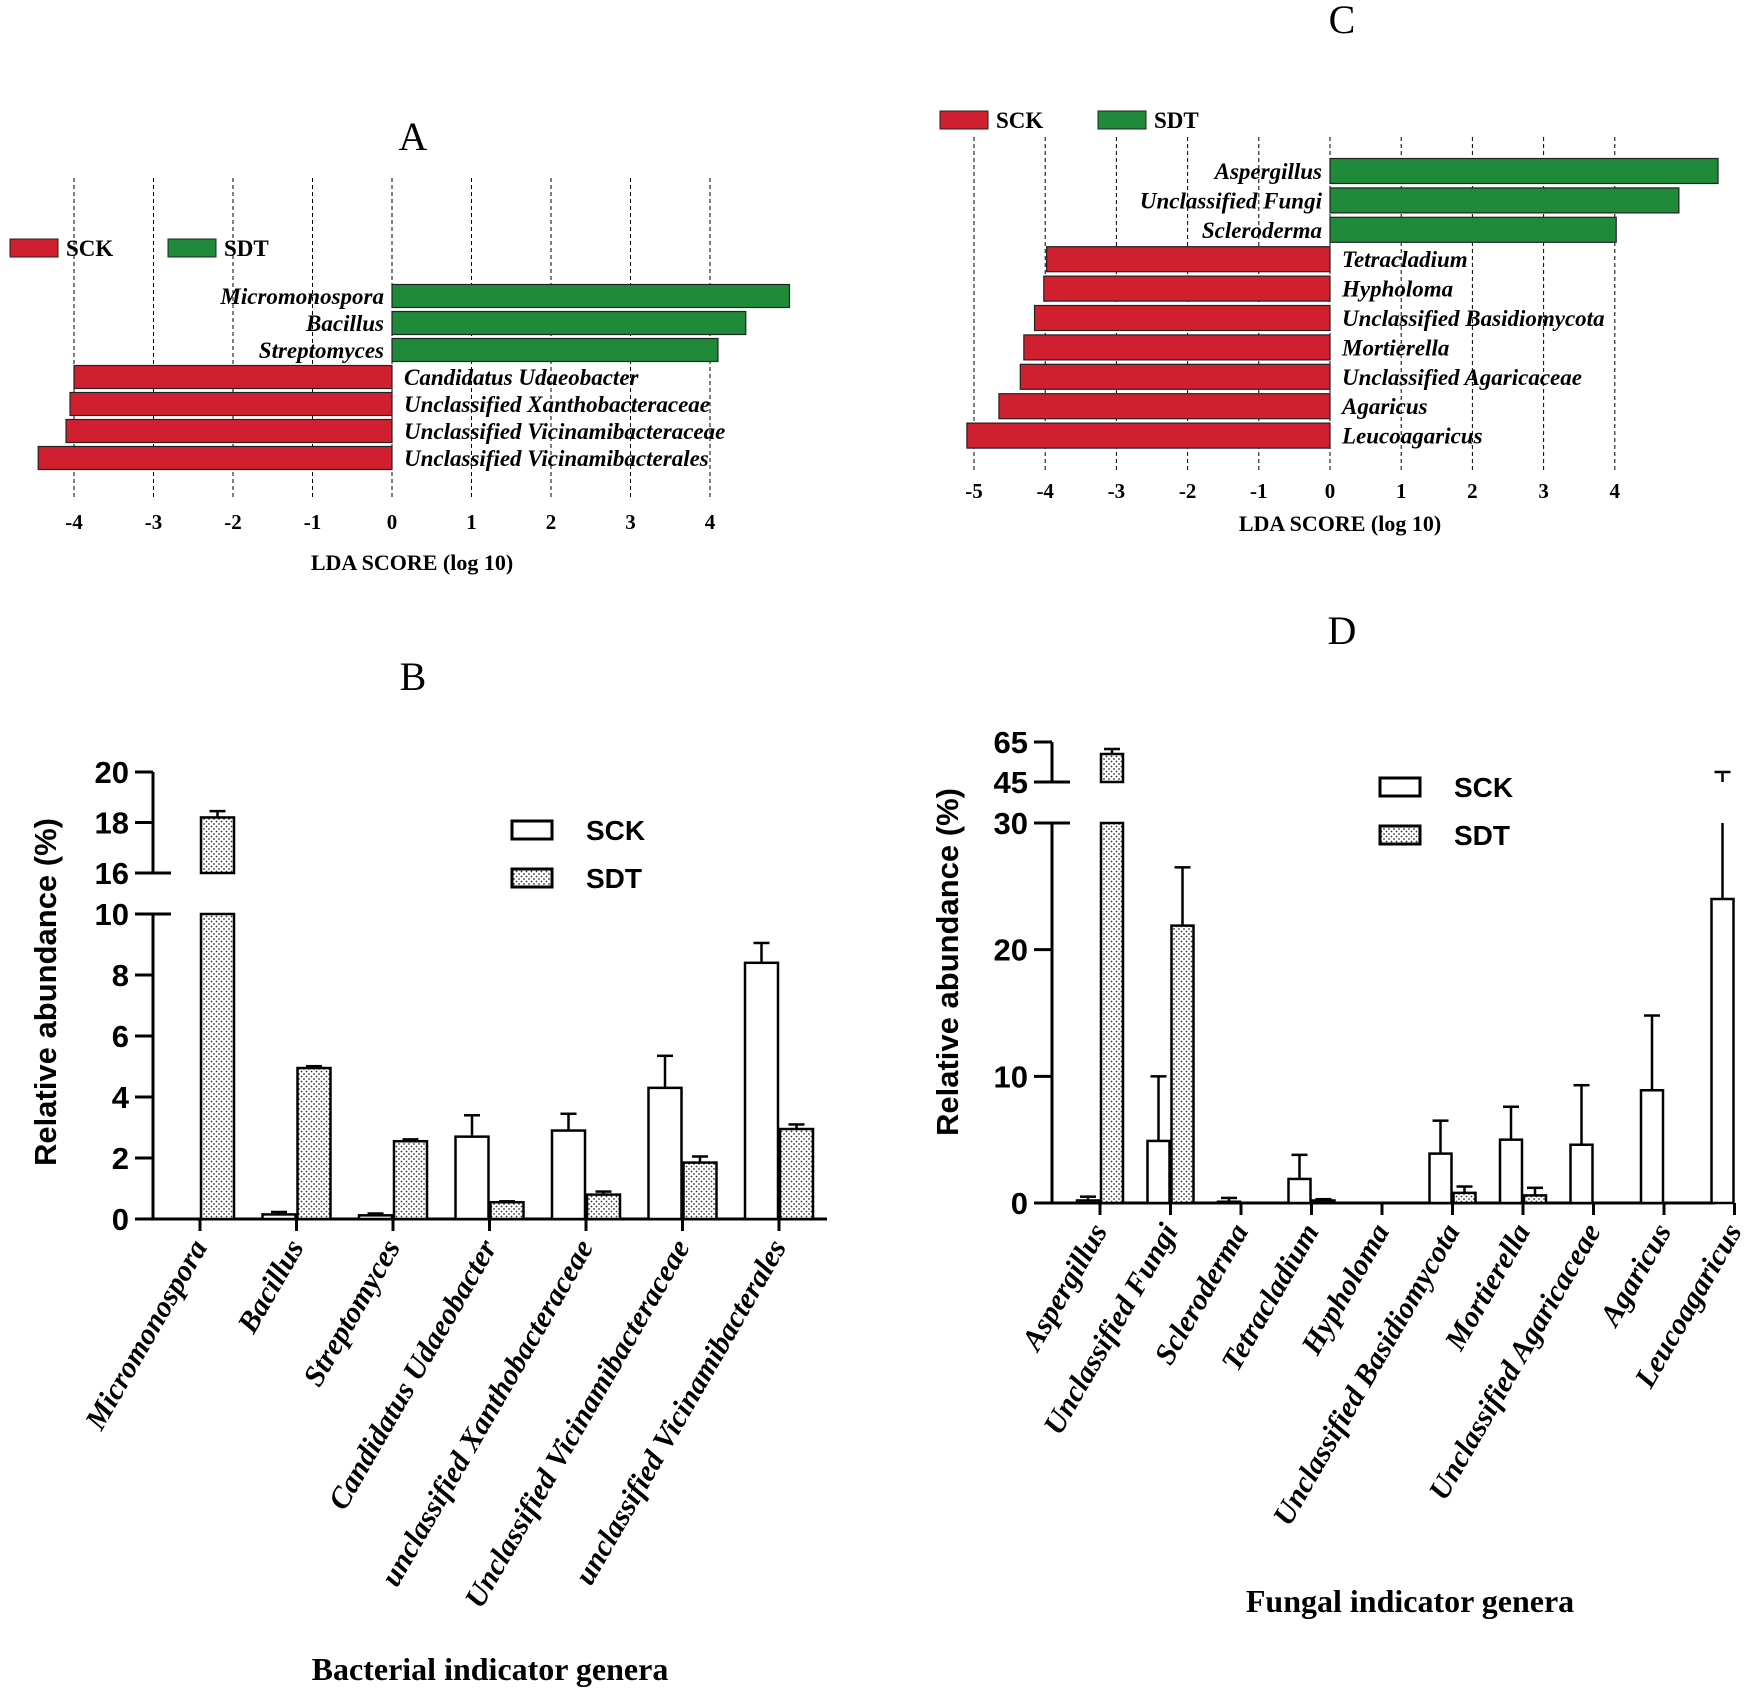  What do you see at coordinates (217, 845) in the screenshot?
I see `bar-sdt-micromonospora-upper` at bounding box center [217, 845].